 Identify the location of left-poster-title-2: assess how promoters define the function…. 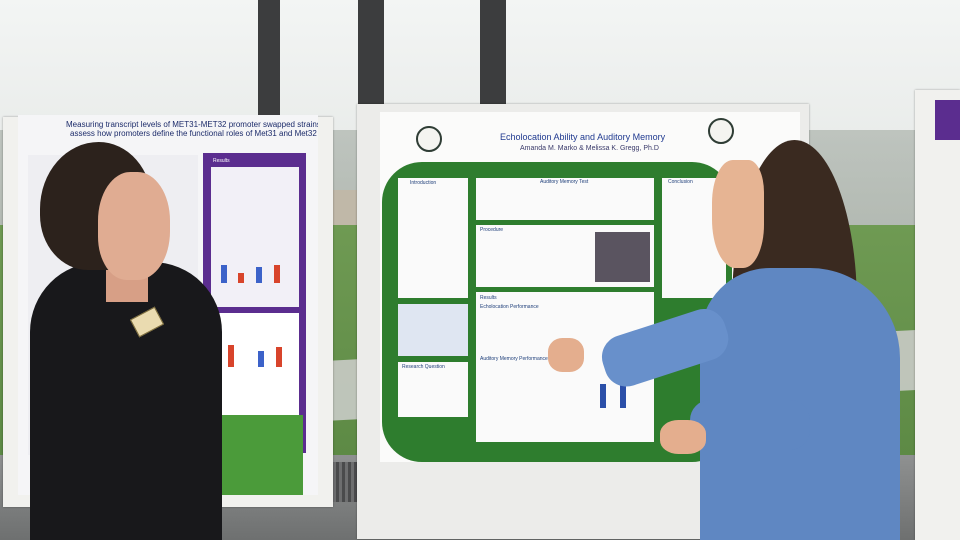
(193, 133).